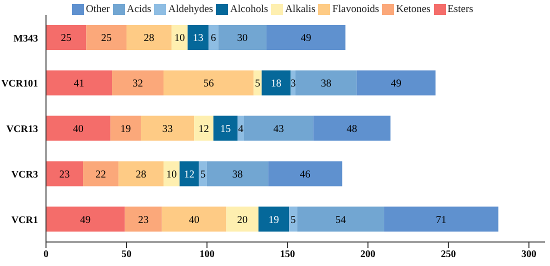 The image size is (550, 266). I want to click on data-label: 56, so click(208, 84).